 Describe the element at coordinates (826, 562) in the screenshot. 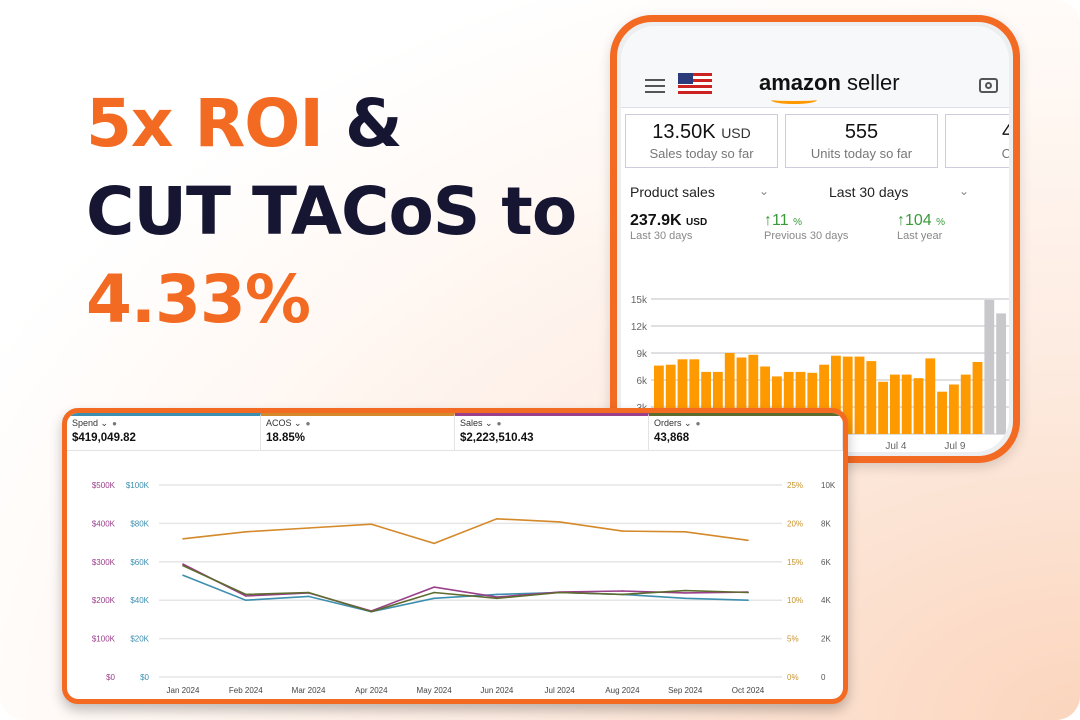

I see `orders-axis-label: 6K` at that location.